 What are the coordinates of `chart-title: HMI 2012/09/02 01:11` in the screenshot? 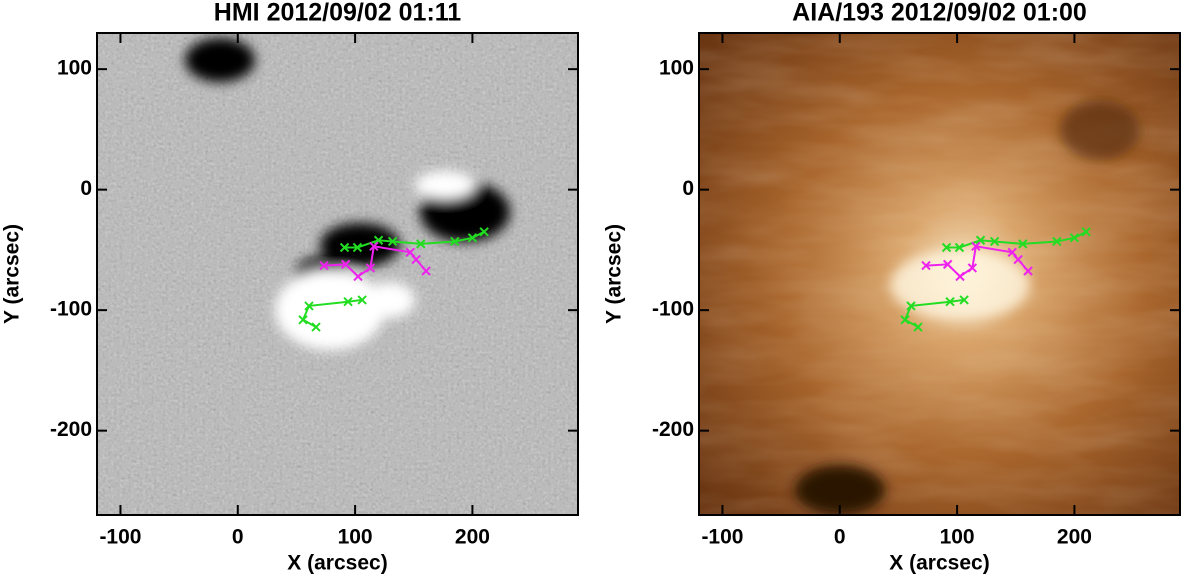 It's located at (337, 13).